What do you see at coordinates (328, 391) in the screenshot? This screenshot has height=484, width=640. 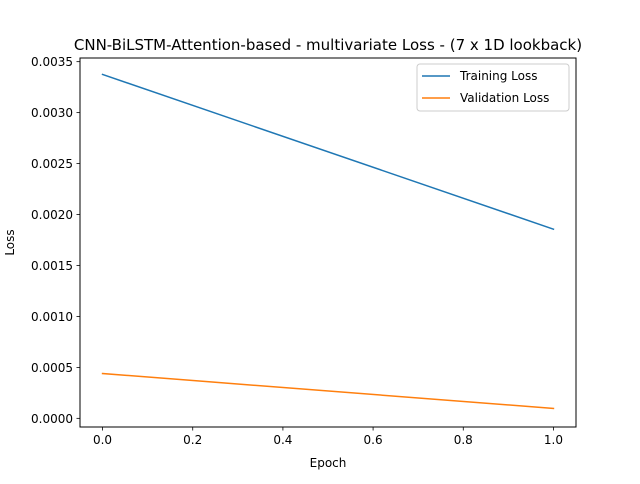 I see `series-line-validation-loss` at bounding box center [328, 391].